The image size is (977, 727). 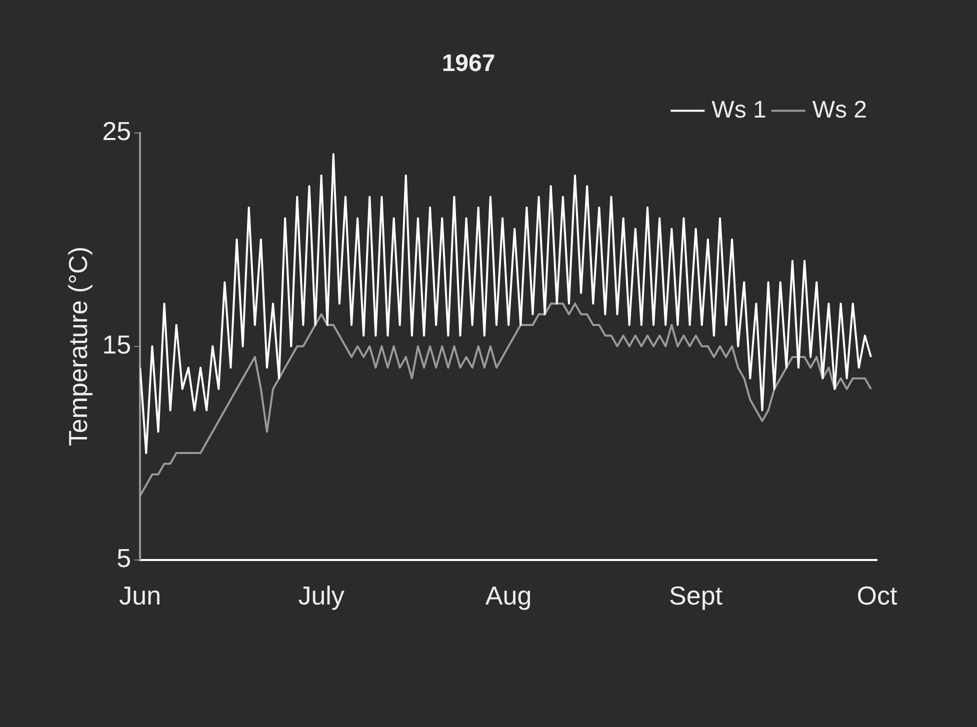 What do you see at coordinates (877, 595) in the screenshot?
I see `x-tick-label: Oct` at bounding box center [877, 595].